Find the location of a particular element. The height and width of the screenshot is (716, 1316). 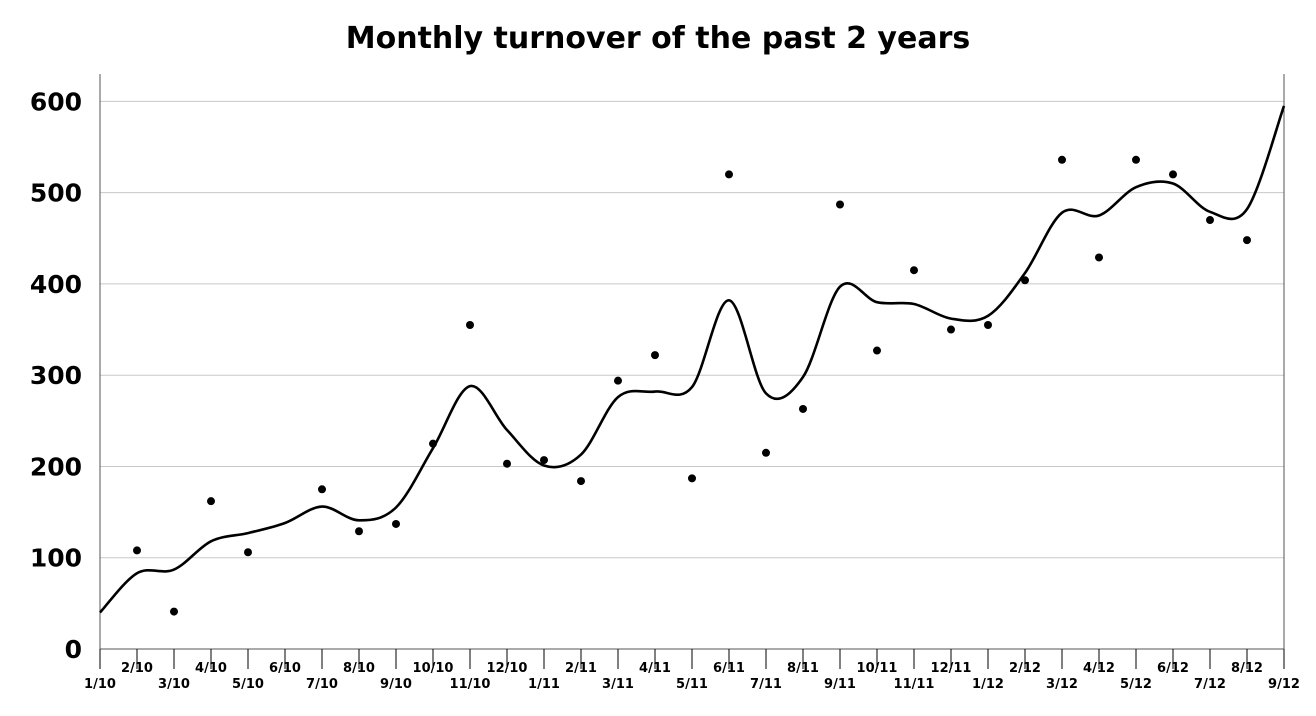

y-tick-label: 600 is located at coordinates (56, 101).